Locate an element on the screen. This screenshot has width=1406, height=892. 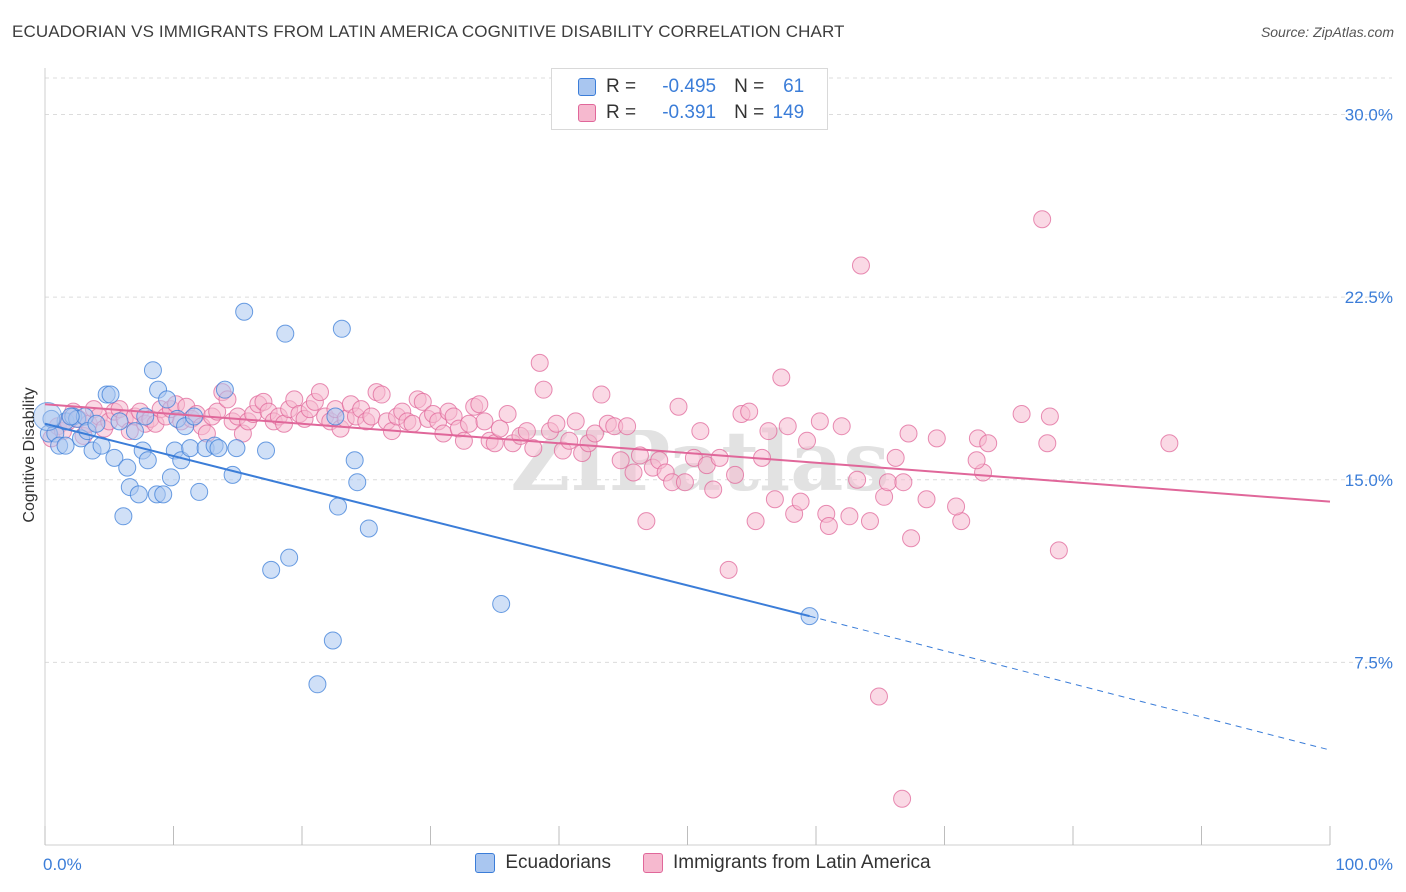
legend-row-immigrants: R = -0.391 N = 149 is located at coordinates (691, 113).